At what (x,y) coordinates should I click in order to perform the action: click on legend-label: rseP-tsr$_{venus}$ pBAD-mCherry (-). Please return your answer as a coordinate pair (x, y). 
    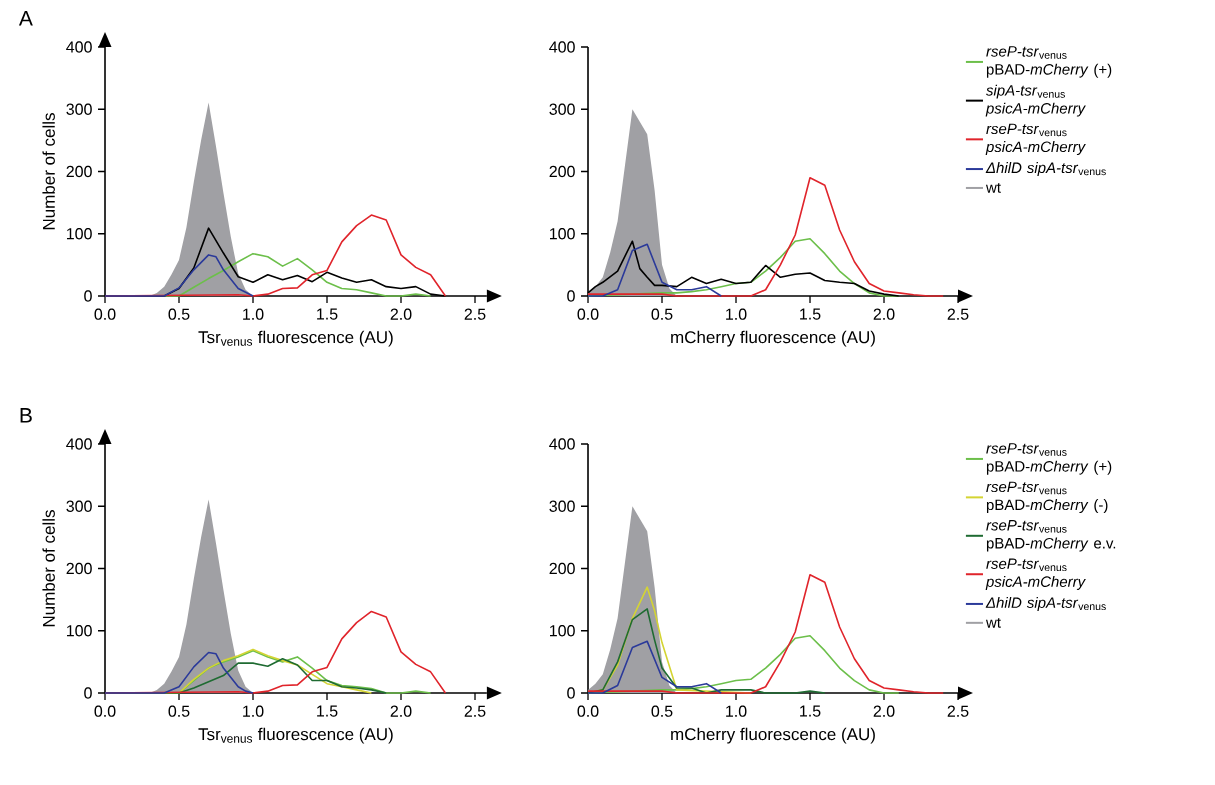
    Looking at the image, I should click on (1047, 497).